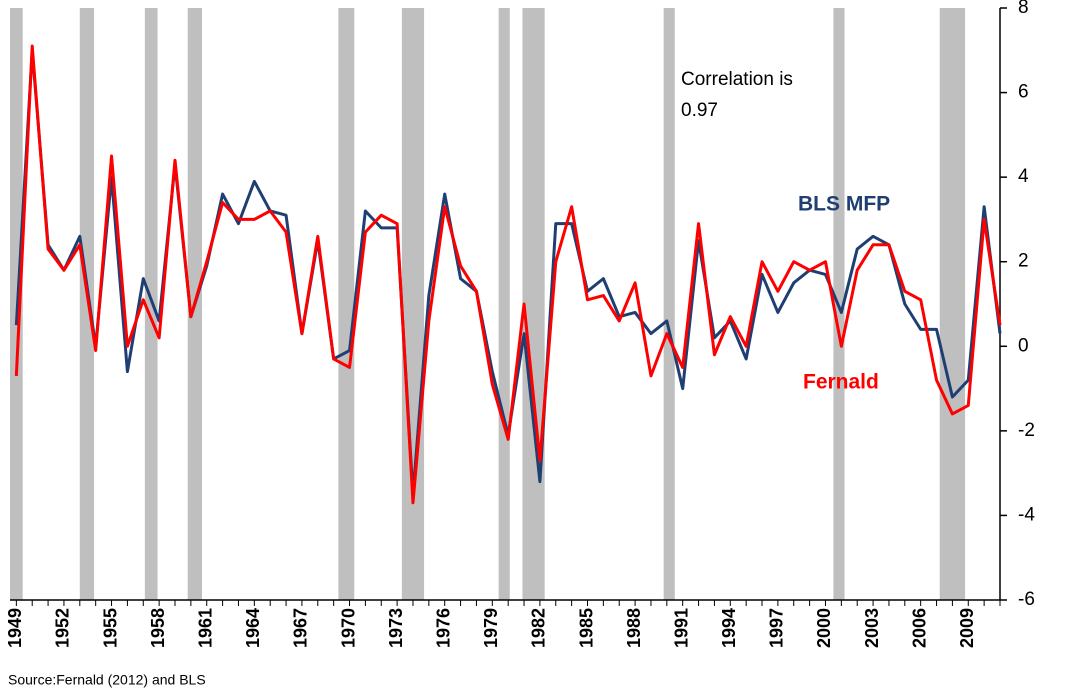 The image size is (1073, 690). I want to click on y-tick-label: -2, so click(1026, 430).